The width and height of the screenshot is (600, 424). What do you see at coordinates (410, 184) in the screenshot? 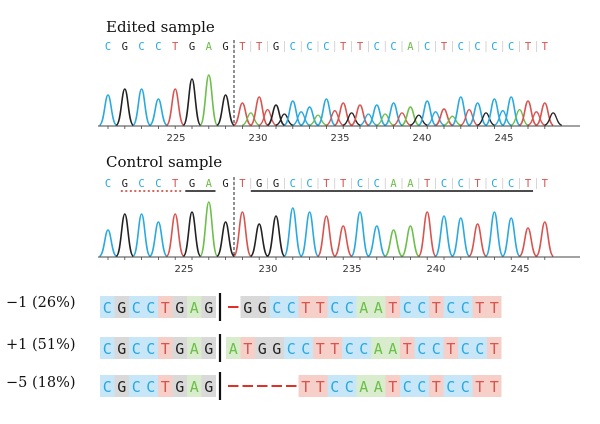
I see `base-call-letter: A` at bounding box center [410, 184].